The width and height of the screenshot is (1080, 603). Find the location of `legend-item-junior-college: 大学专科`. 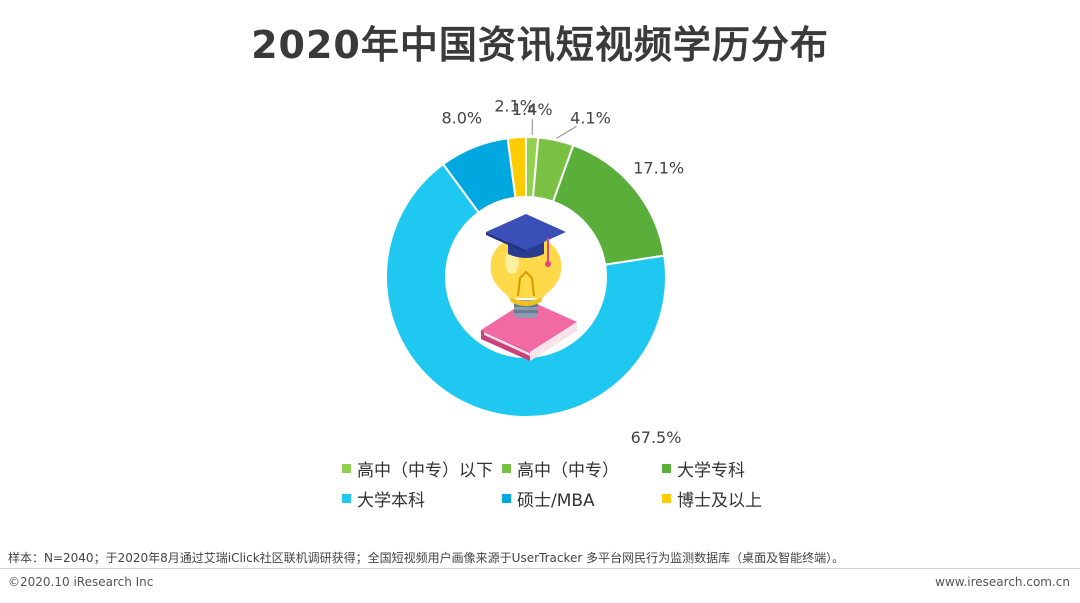

legend-item-junior-college: 大学专科 is located at coordinates (703, 468).